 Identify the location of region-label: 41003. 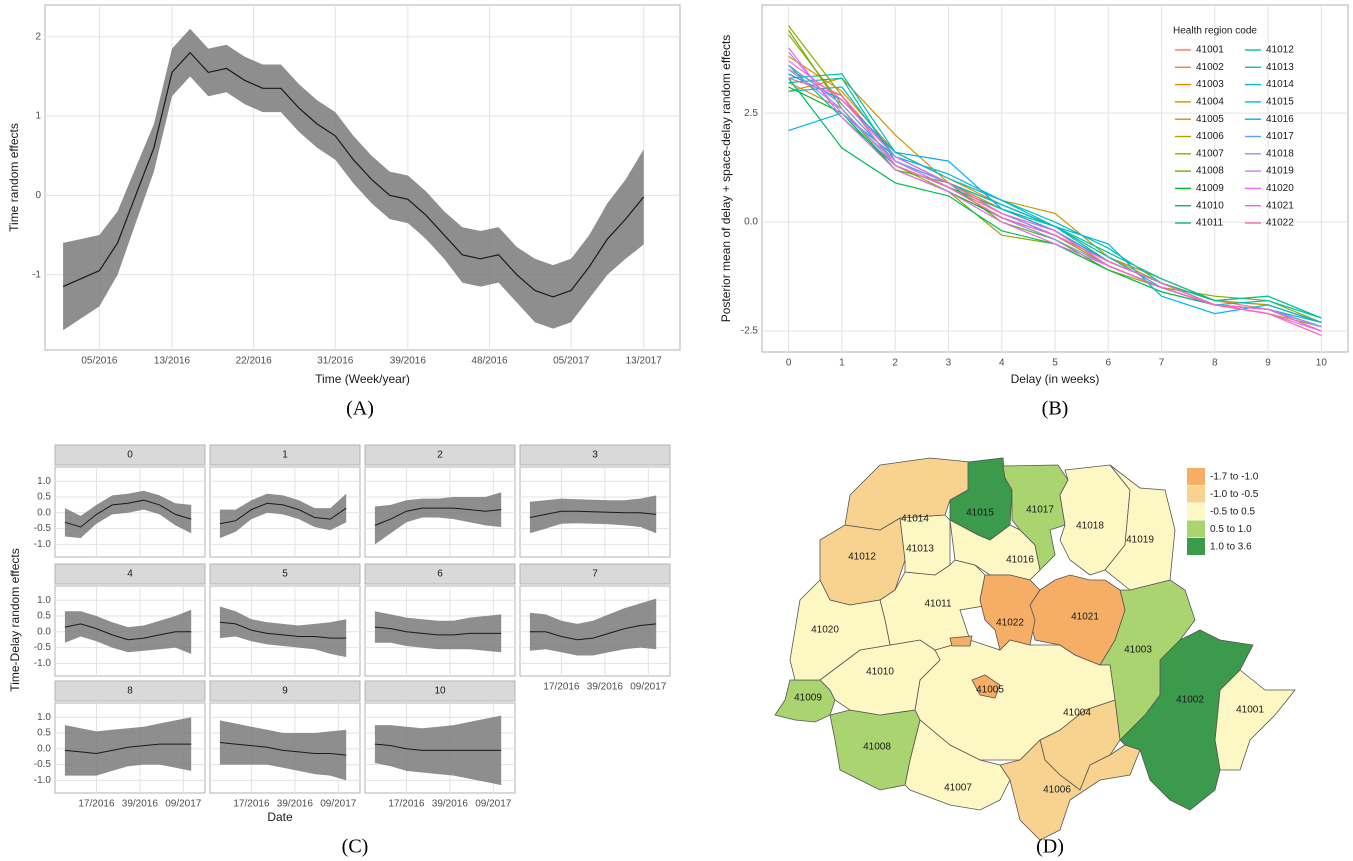
(1138, 650).